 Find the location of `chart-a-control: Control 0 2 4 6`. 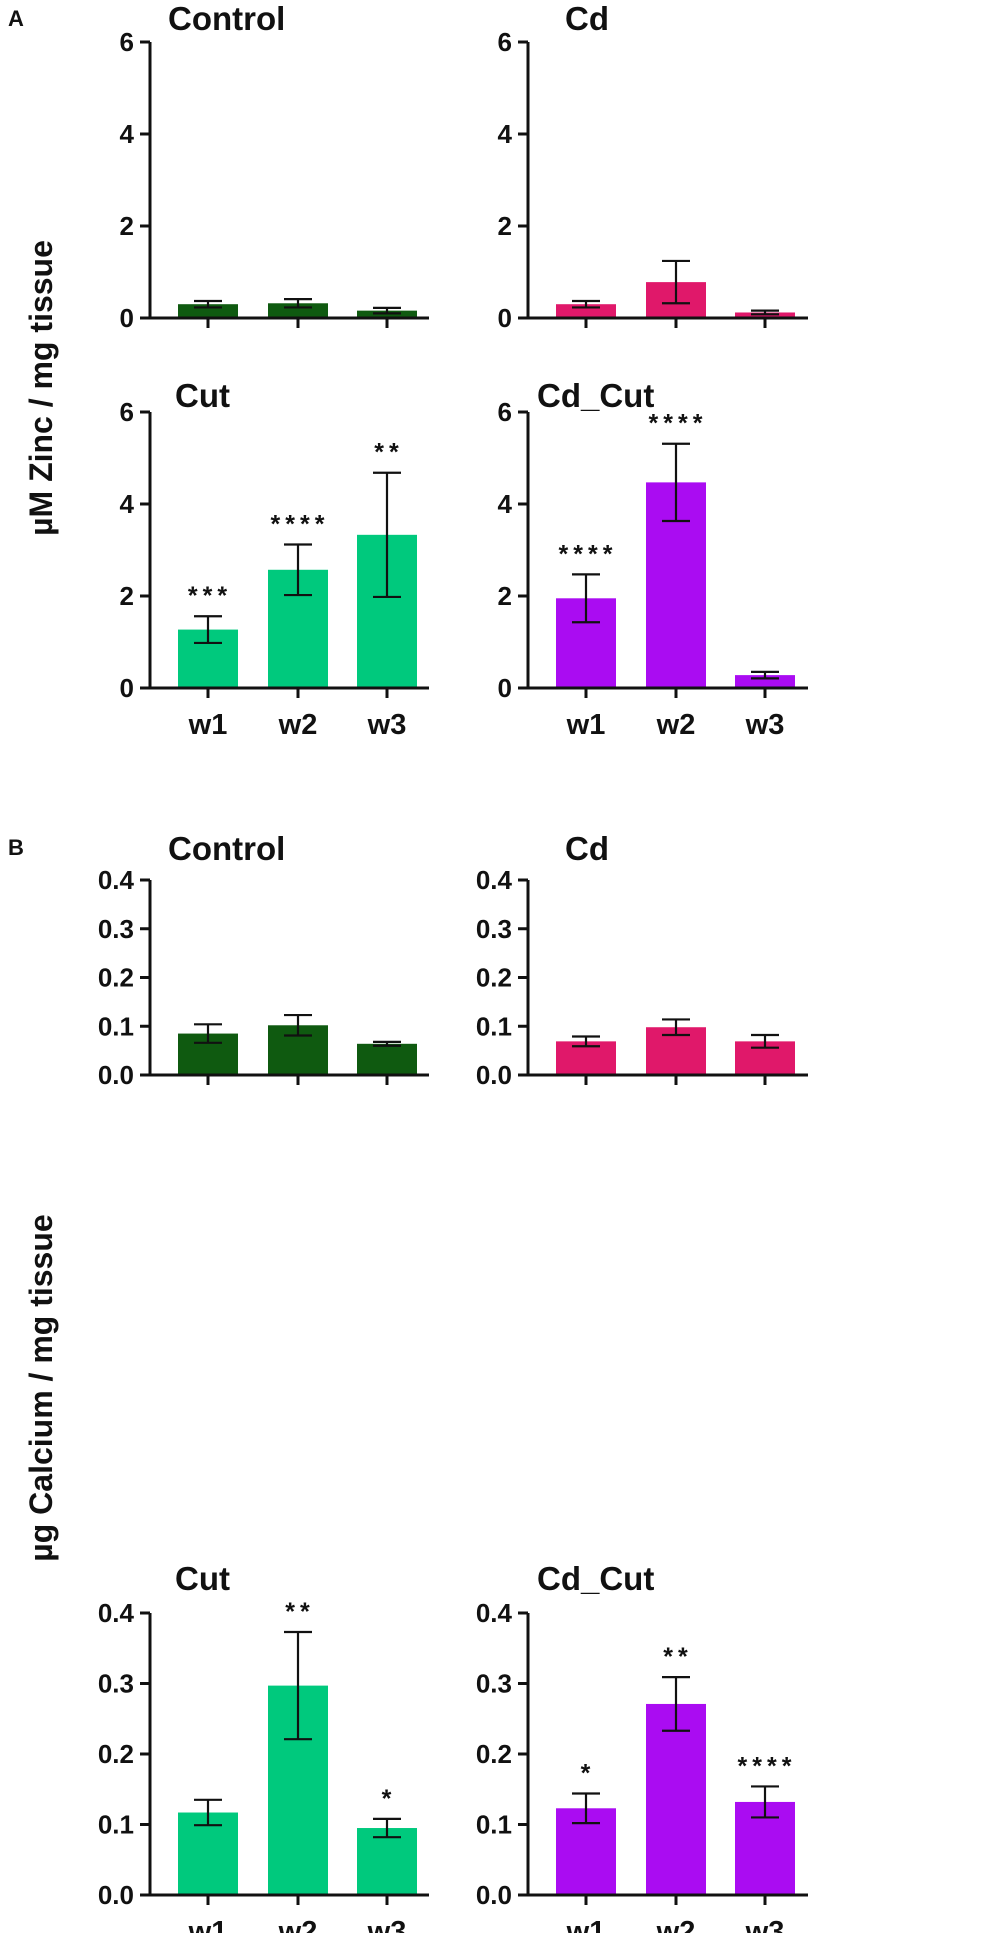

chart-a-control: Control 0 2 4 6 is located at coordinates (274, 166).